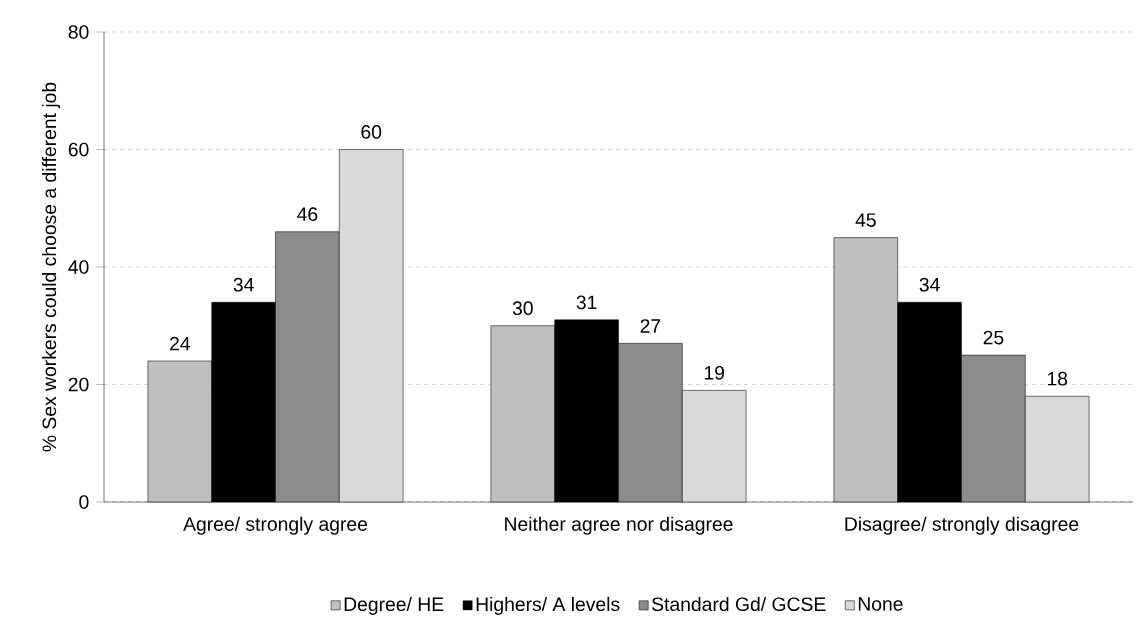 The image size is (1141, 623). I want to click on data-label: 30, so click(522, 308).